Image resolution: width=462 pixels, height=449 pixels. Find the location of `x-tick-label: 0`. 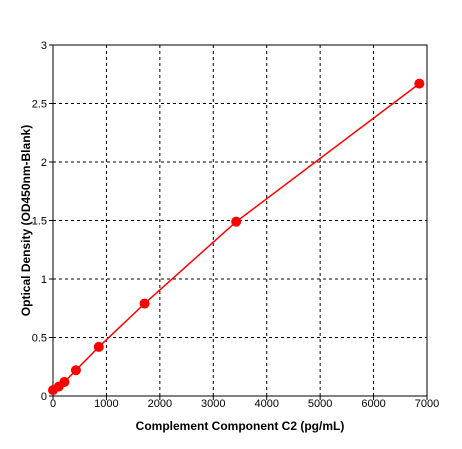

x-tick-label: 0 is located at coordinates (53, 404).